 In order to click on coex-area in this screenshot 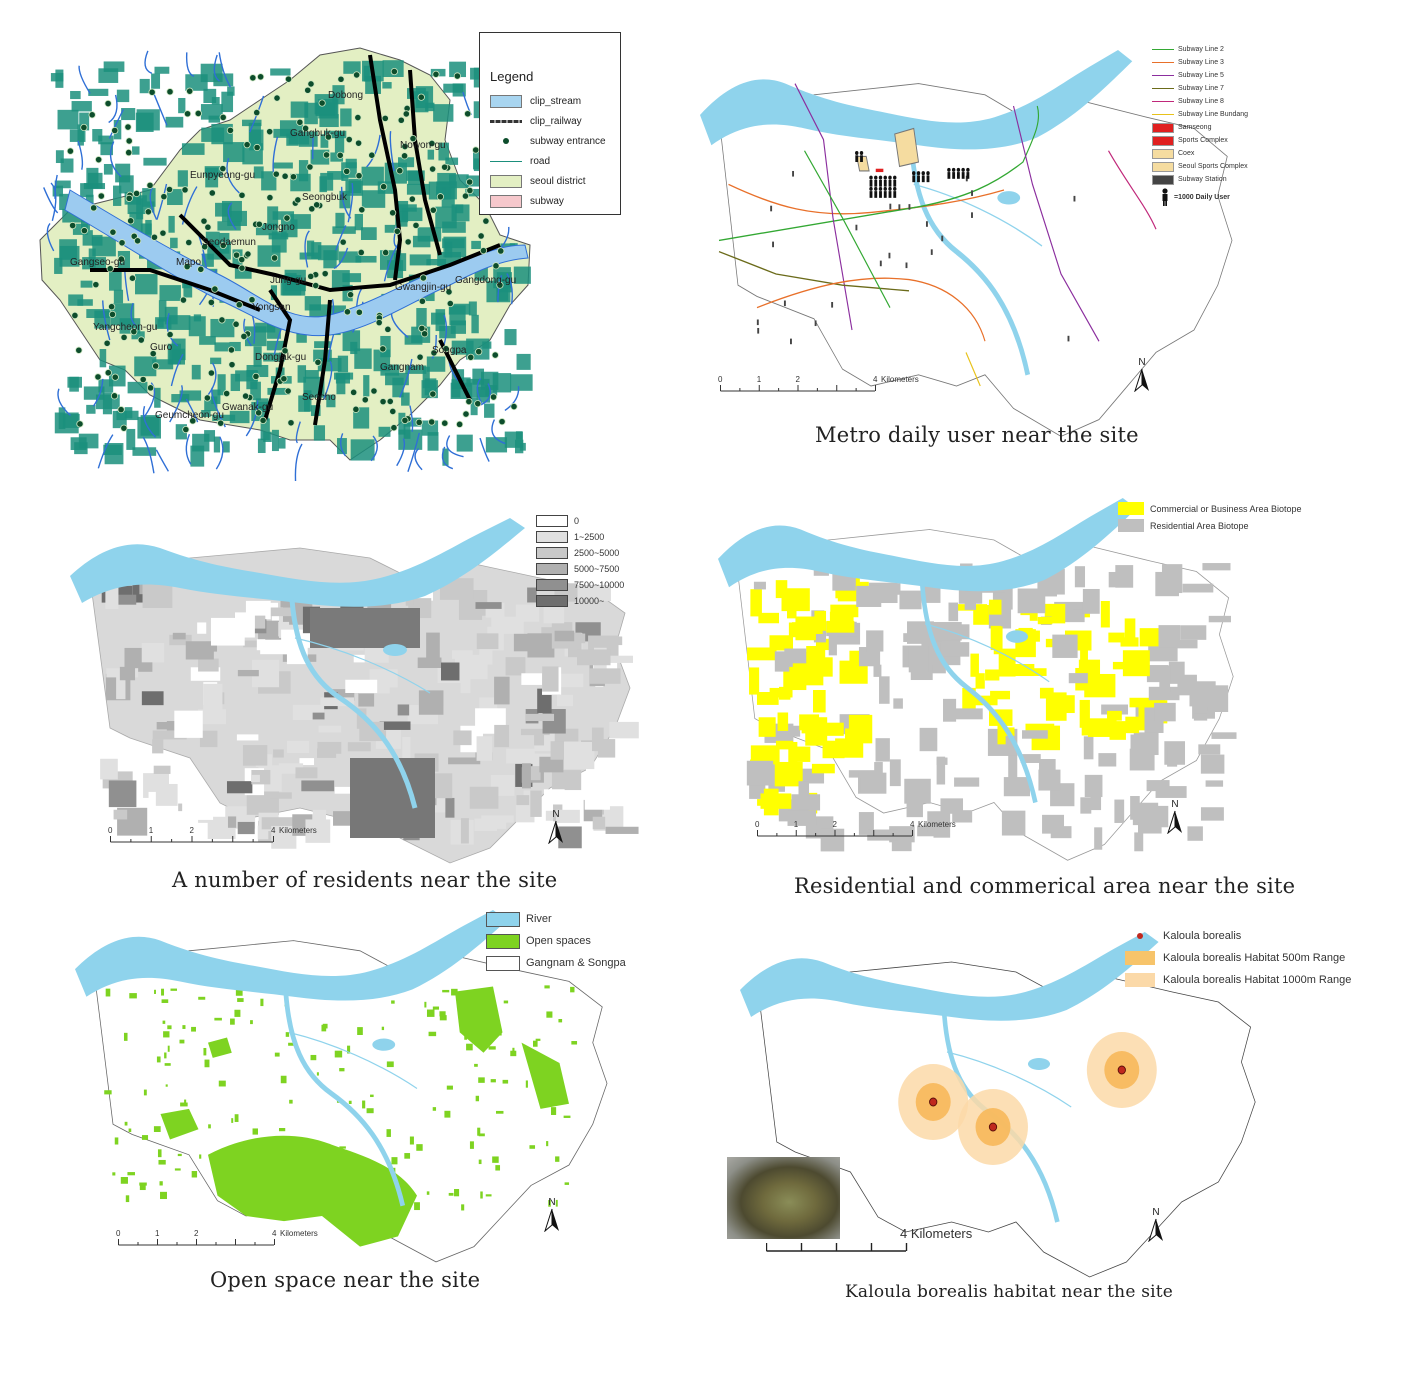, I will do `click(907, 147)`.